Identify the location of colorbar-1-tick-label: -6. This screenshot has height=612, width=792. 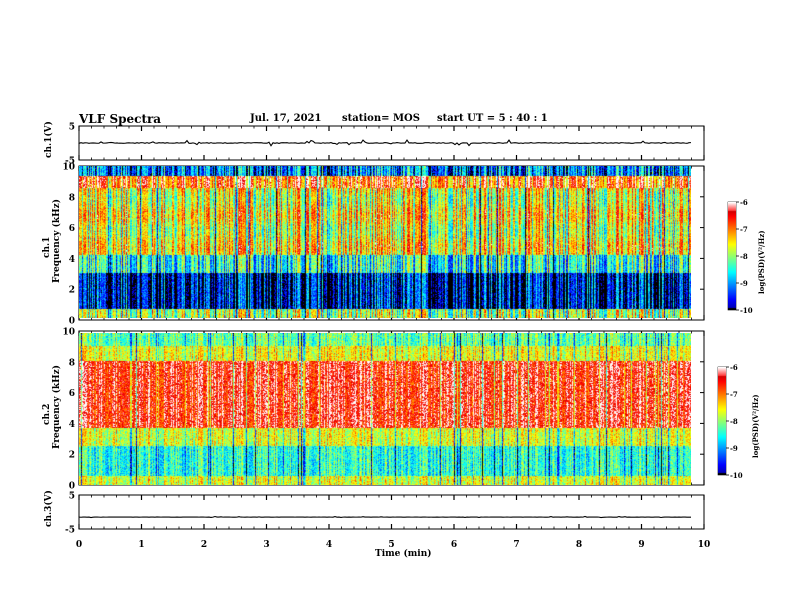
(734, 367).